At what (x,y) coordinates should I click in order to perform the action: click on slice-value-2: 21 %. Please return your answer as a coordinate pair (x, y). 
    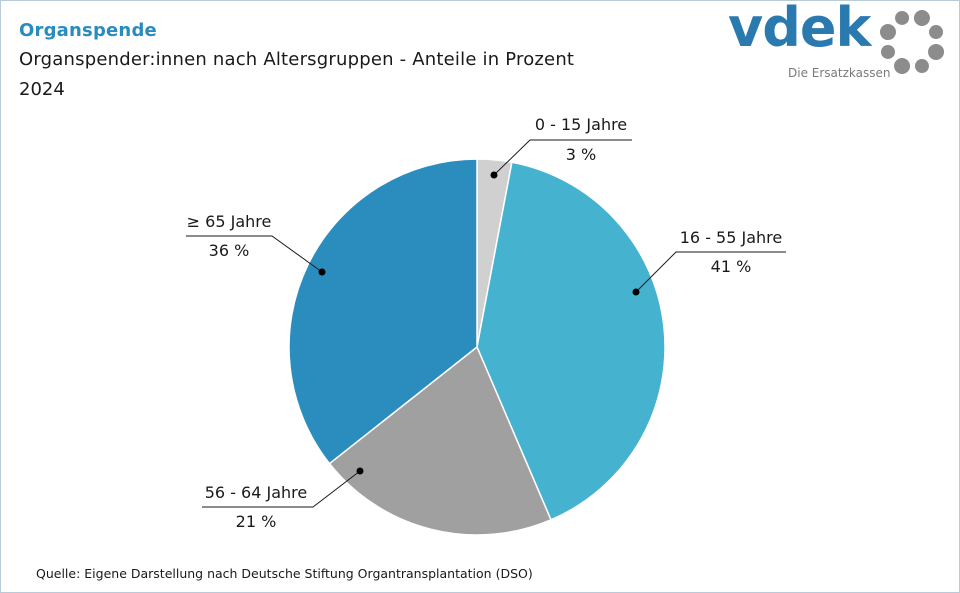
    Looking at the image, I should click on (256, 521).